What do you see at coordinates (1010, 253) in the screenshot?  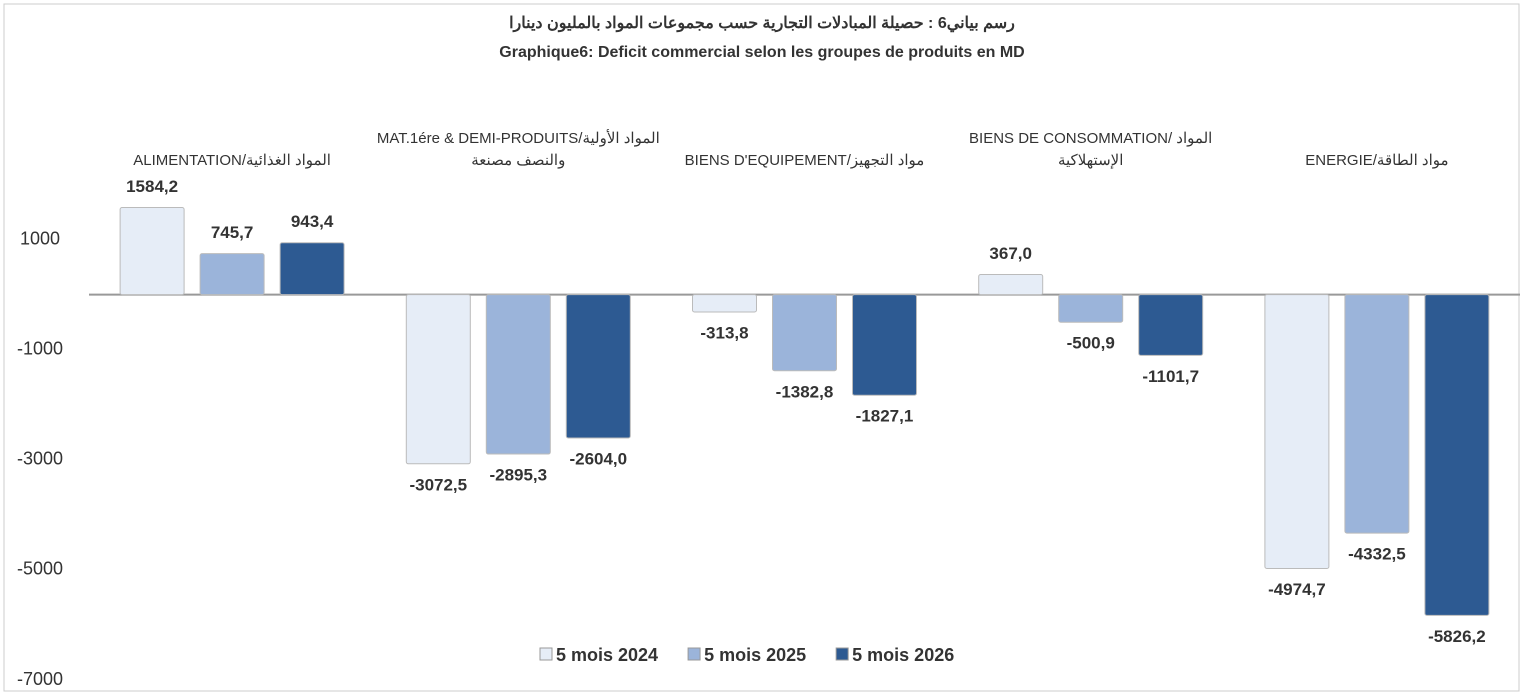 I see `value-label: 367,0` at bounding box center [1010, 253].